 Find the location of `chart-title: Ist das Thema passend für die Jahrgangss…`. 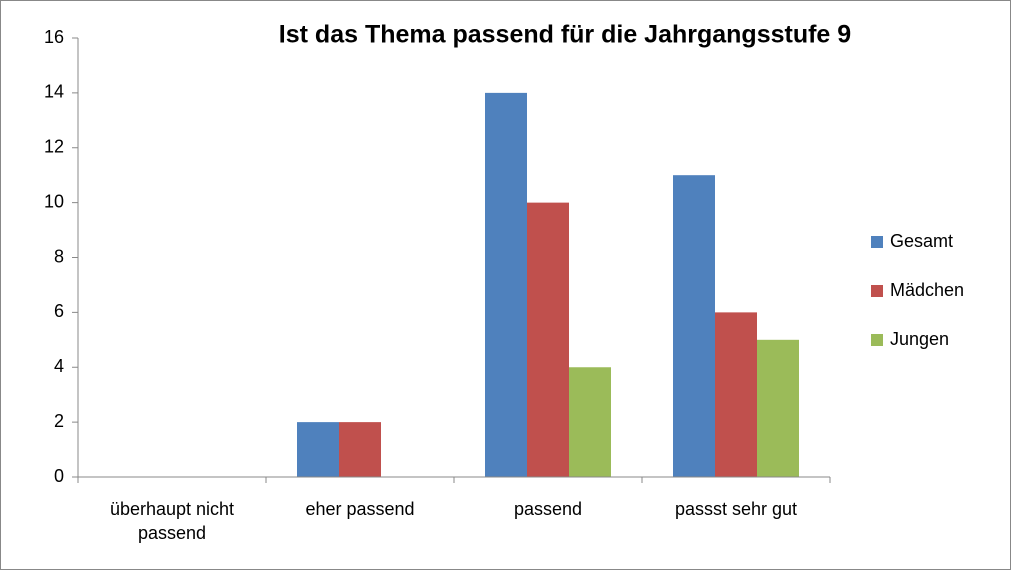

chart-title: Ist das Thema passend für die Jahrgangss… is located at coordinates (565, 35).